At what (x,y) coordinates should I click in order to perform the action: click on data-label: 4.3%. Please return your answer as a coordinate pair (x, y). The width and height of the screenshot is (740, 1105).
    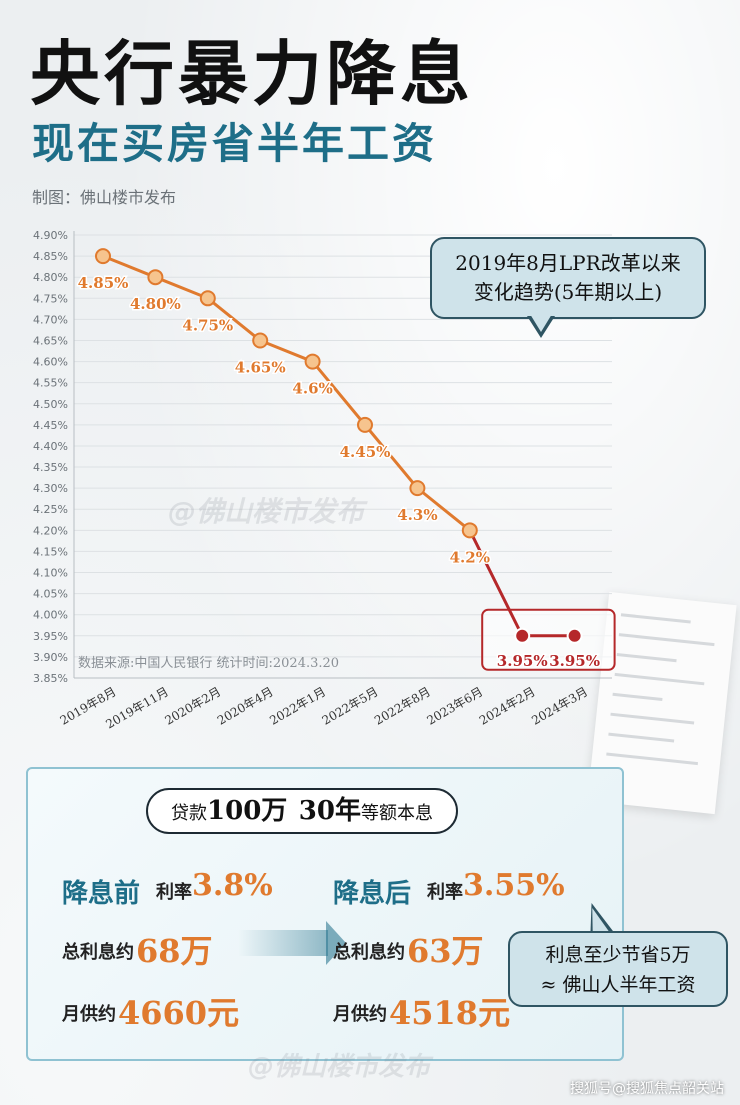
    Looking at the image, I should click on (417, 515).